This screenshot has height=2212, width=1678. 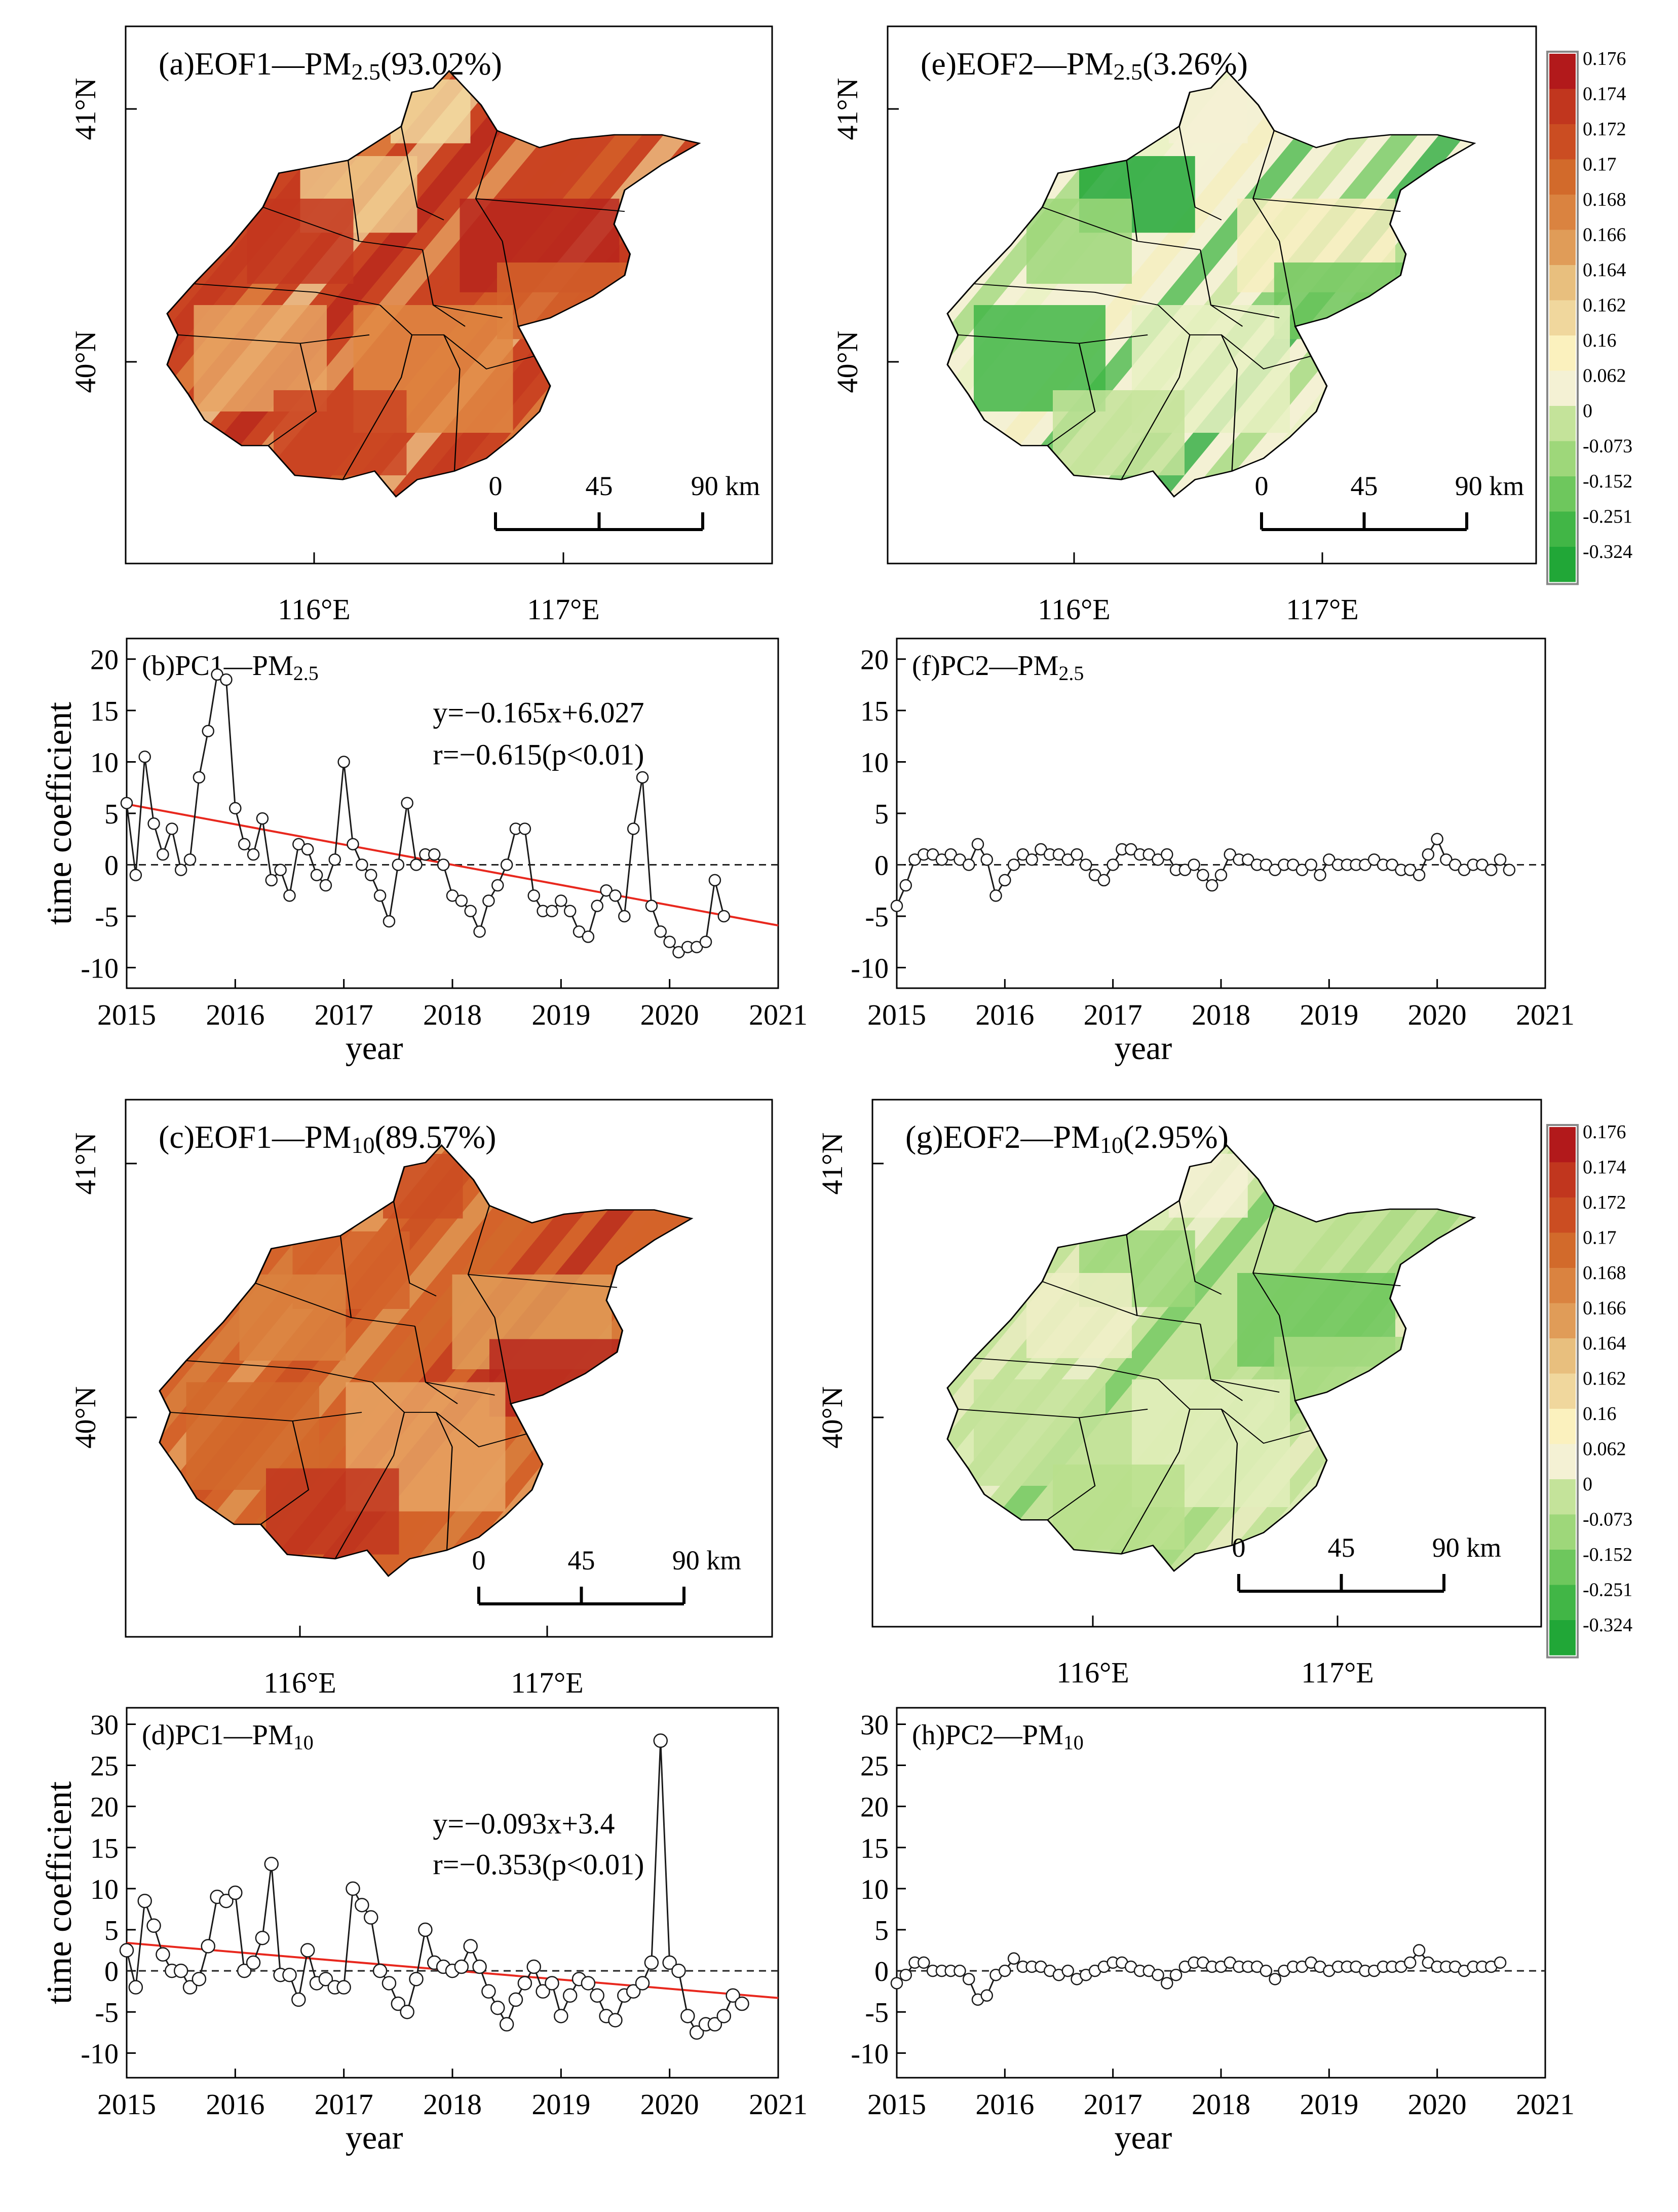 What do you see at coordinates (332, 1511) in the screenshot?
I see `map-fill-patch` at bounding box center [332, 1511].